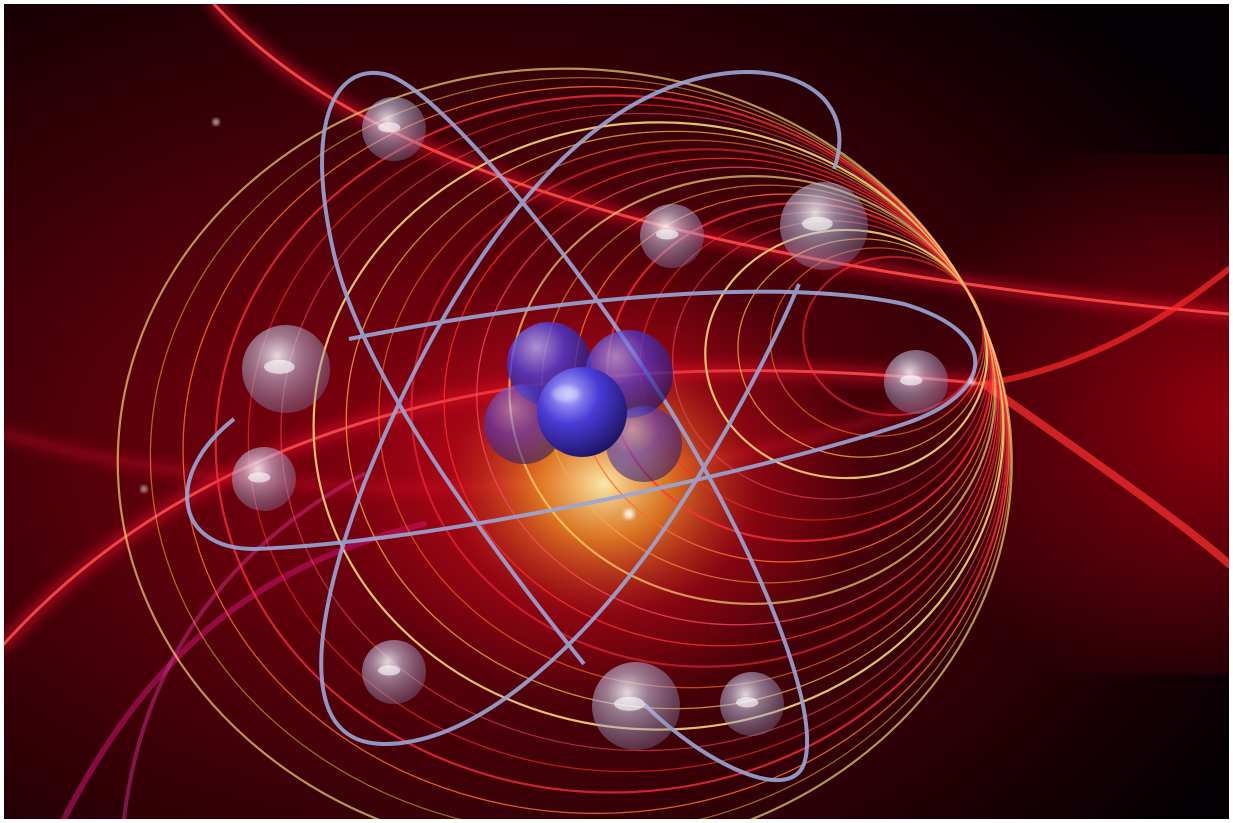 The height and width of the screenshot is (823, 1233). Describe the element at coordinates (583, 402) in the screenshot. I see `nucleus` at that location.